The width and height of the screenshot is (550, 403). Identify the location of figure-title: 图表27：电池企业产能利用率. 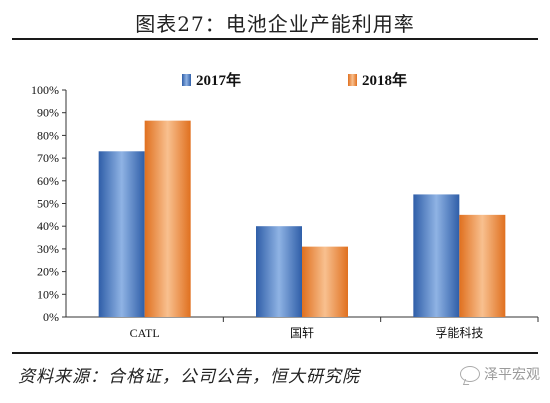
(275, 24).